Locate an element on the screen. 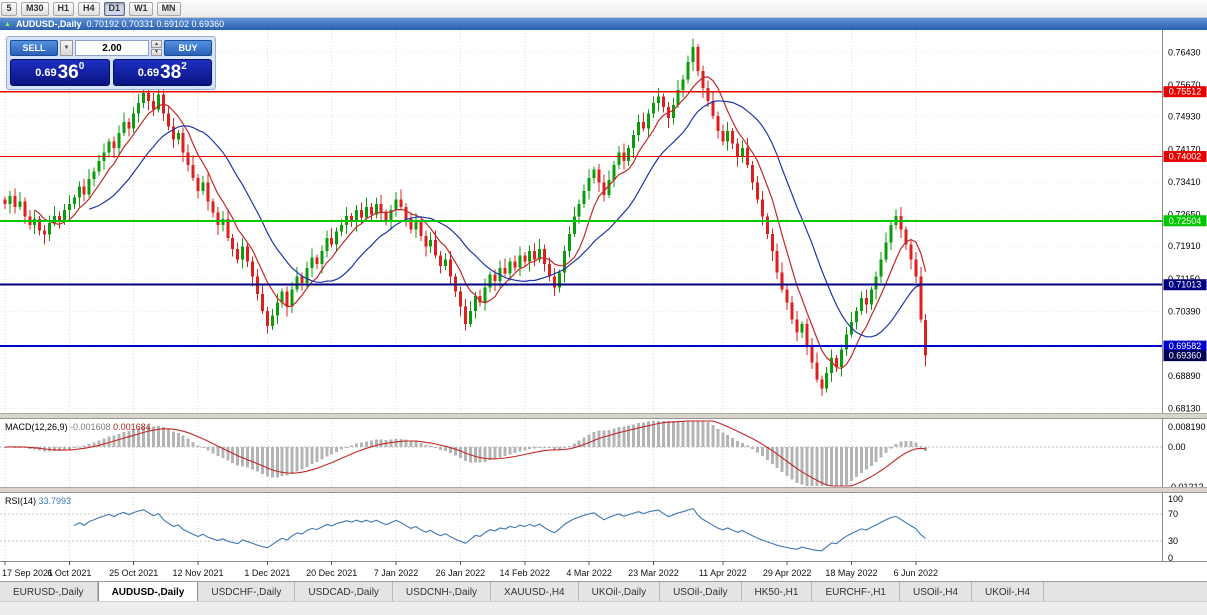 The width and height of the screenshot is (1207, 615). svg-text: 0.74170 is located at coordinates (1184, 149).